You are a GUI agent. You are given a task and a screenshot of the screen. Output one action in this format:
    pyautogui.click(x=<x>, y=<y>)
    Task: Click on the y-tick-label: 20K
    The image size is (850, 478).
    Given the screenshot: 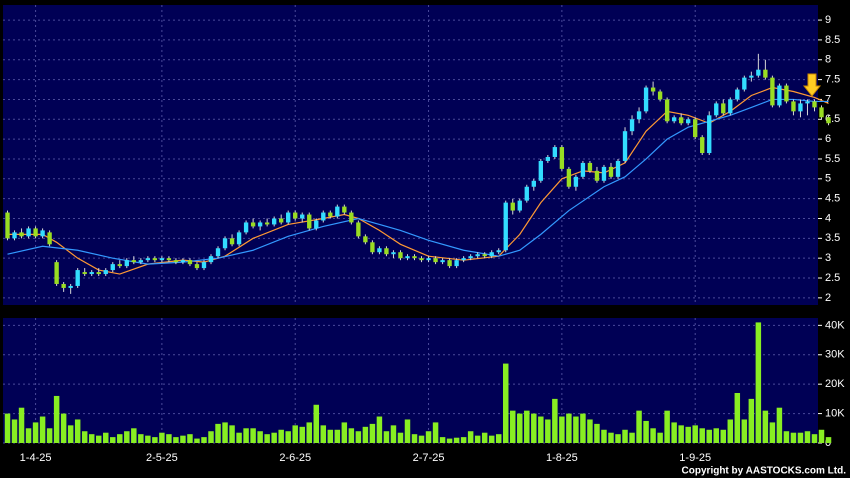 What is the action you would take?
    pyautogui.click(x=835, y=384)
    